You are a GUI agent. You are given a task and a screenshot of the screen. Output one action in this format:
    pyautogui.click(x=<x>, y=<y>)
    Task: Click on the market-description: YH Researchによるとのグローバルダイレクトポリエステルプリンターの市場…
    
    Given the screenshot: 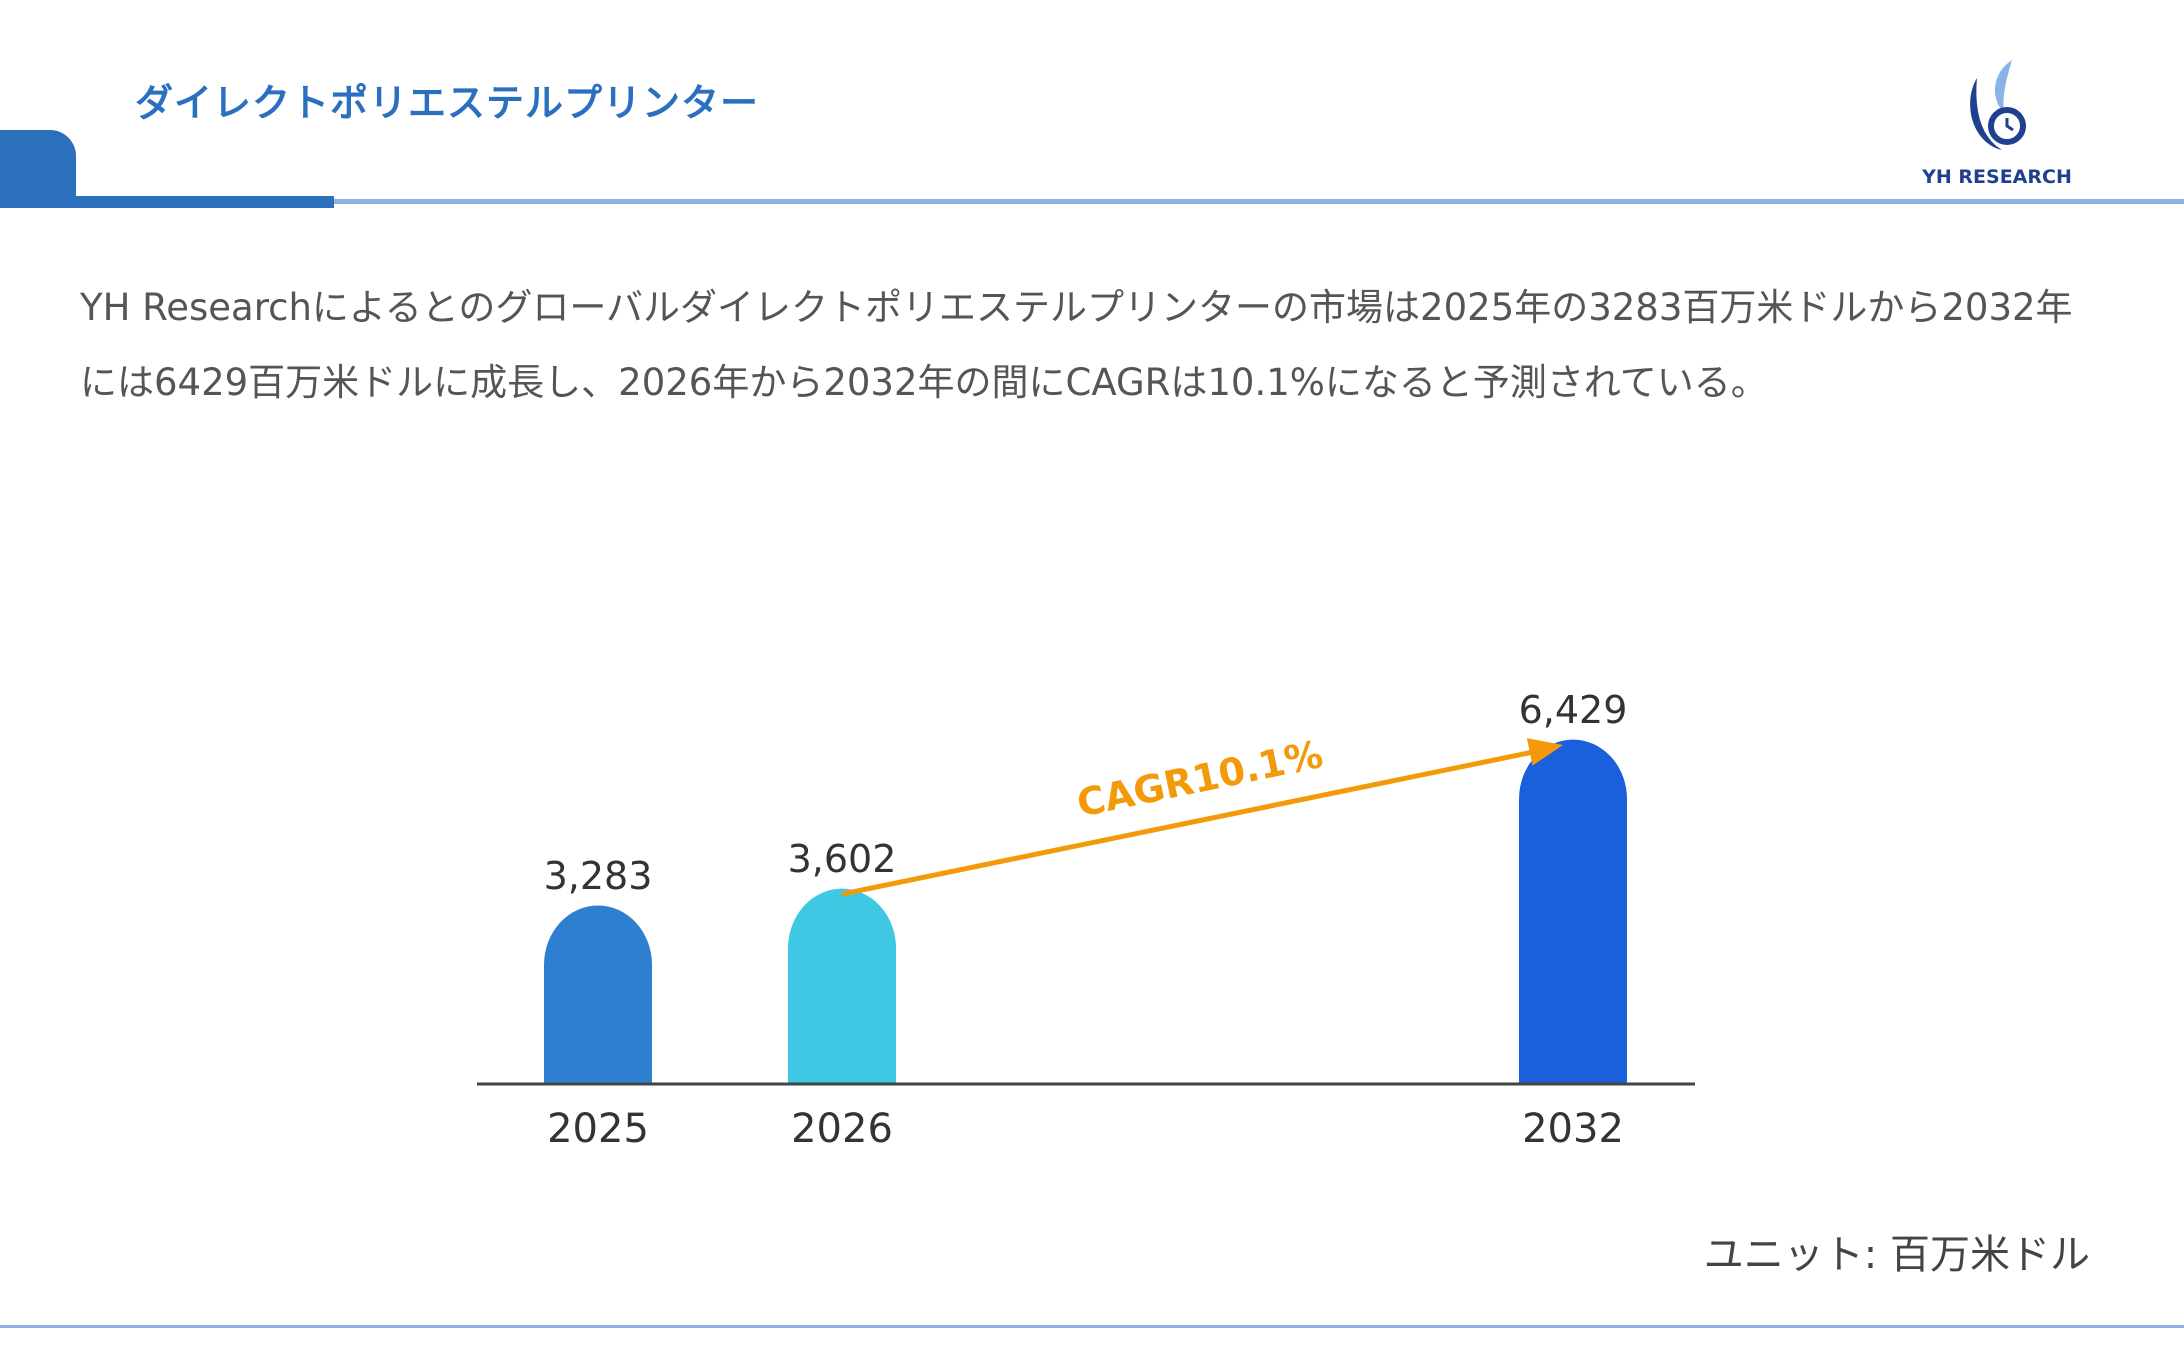 What is the action you would take?
    pyautogui.click(x=1076, y=345)
    